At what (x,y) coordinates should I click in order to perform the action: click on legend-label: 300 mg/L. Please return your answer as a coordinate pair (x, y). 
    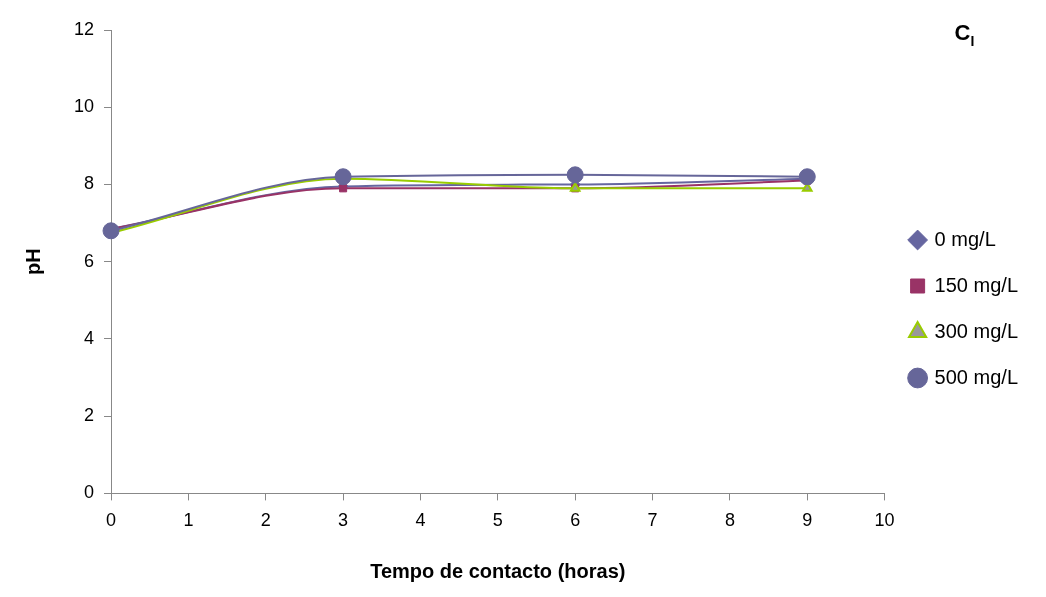
    Looking at the image, I should click on (976, 330).